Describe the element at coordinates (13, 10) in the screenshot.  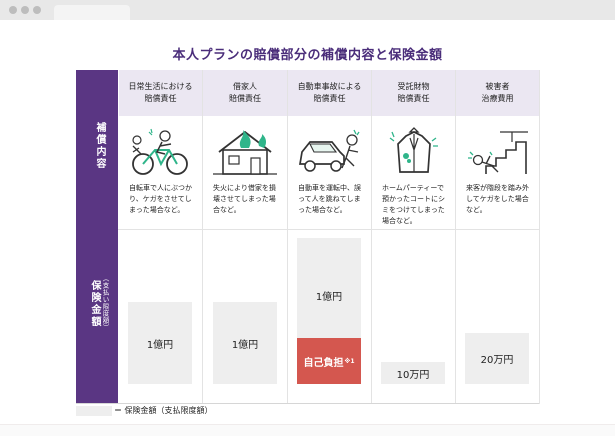
I see `window-close-dot` at that location.